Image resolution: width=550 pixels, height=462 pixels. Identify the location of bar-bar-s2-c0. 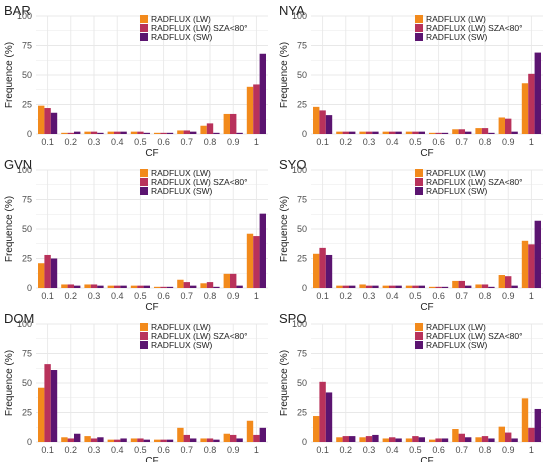
(54, 123).